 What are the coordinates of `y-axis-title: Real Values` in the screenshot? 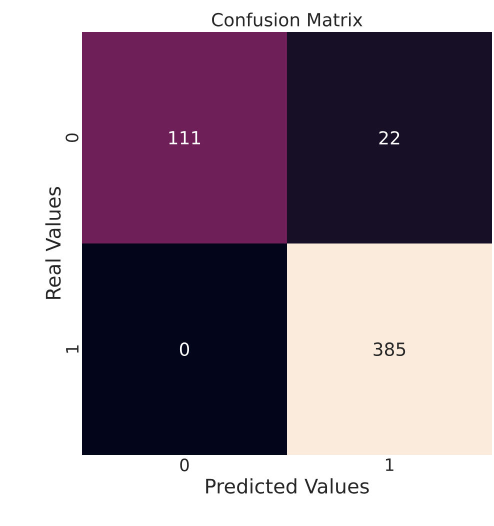 It's located at (53, 243).